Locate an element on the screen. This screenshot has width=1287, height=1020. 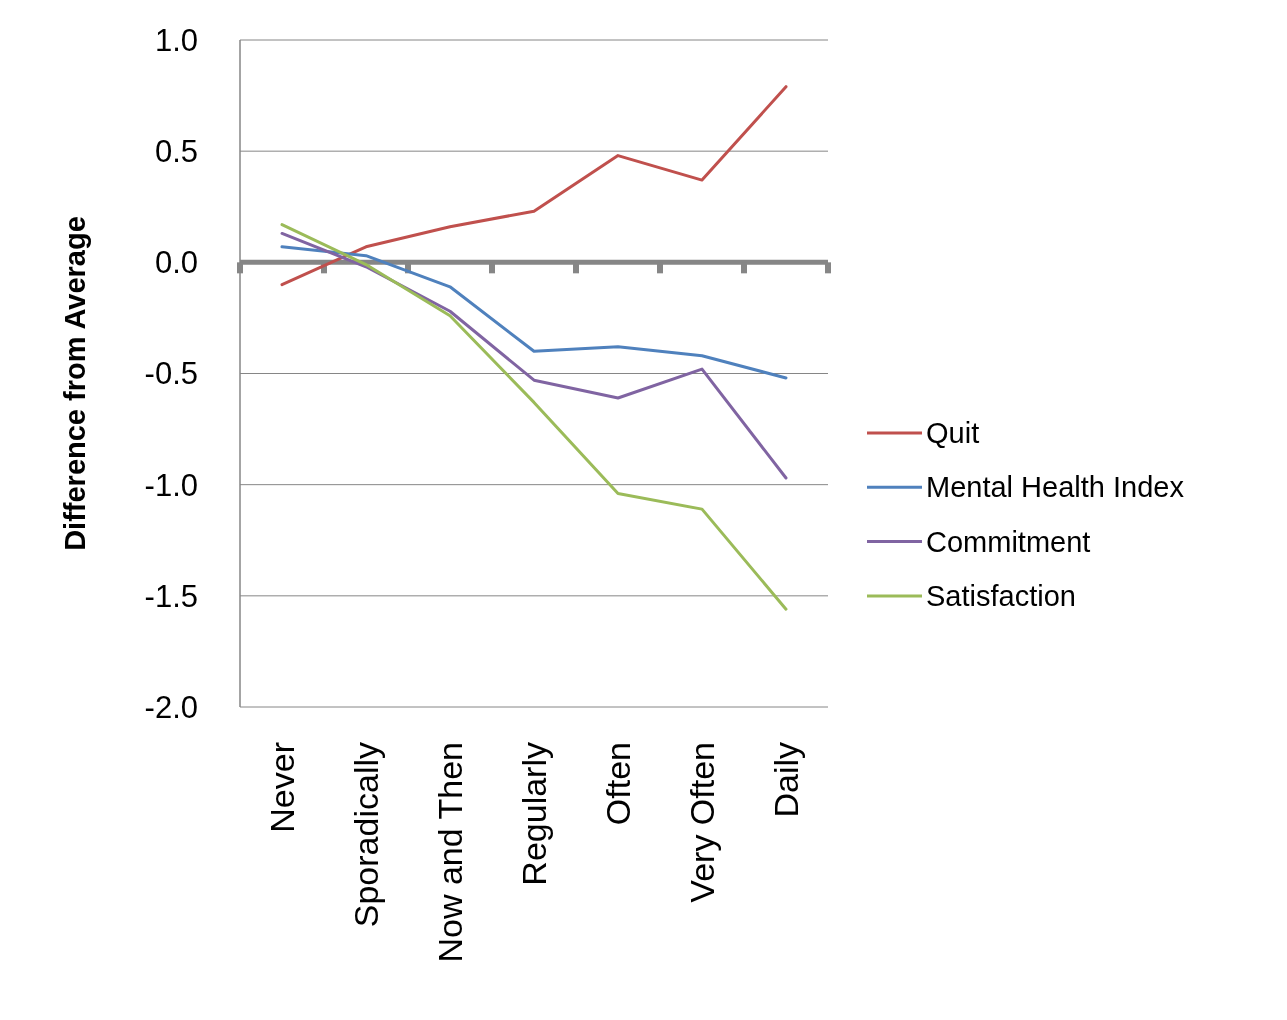
y-tick-label: 0.5 is located at coordinates (176, 152).